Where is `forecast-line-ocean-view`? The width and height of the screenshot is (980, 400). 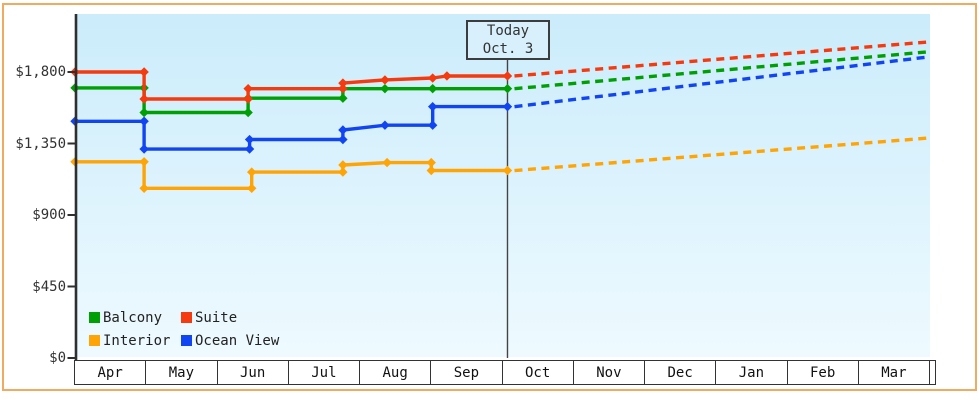 forecast-line-ocean-view is located at coordinates (722, 82).